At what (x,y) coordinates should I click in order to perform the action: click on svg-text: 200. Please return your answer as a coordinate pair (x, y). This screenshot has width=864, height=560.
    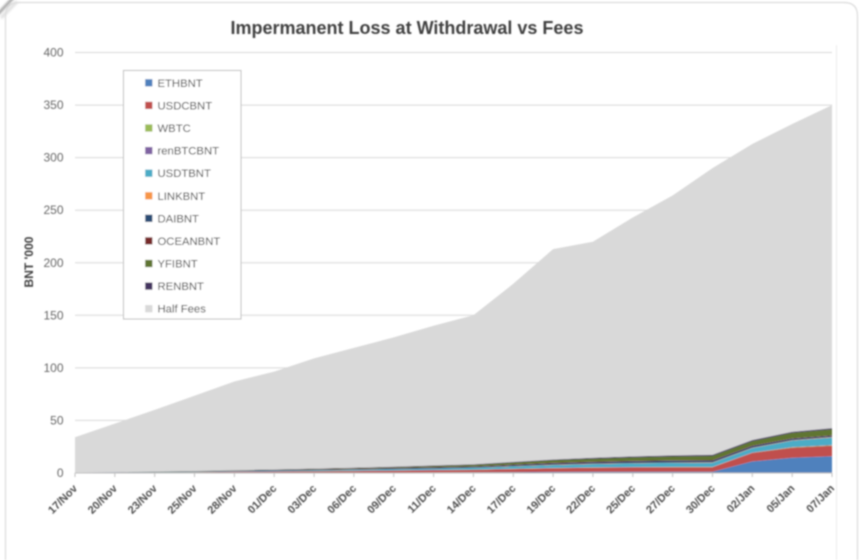
    Looking at the image, I should click on (53, 263).